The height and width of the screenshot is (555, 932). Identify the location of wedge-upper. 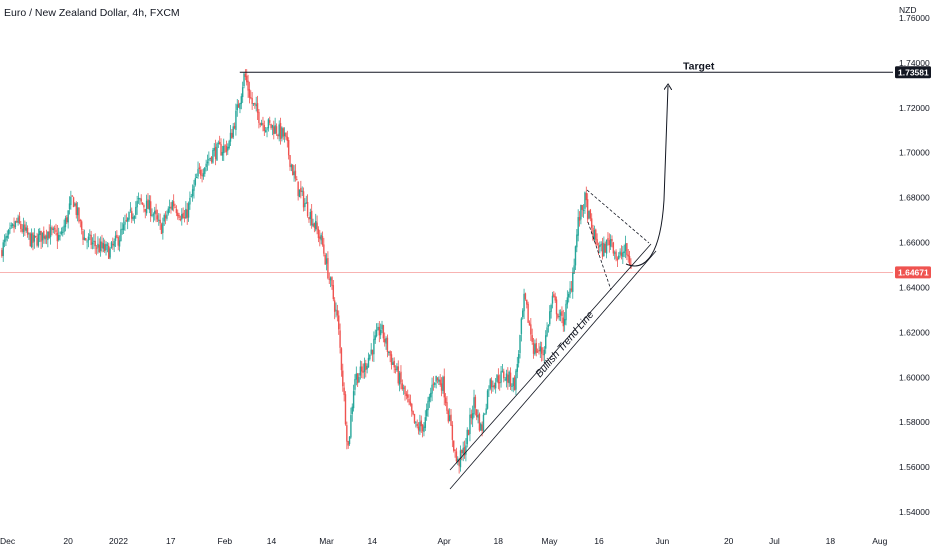
(618, 216).